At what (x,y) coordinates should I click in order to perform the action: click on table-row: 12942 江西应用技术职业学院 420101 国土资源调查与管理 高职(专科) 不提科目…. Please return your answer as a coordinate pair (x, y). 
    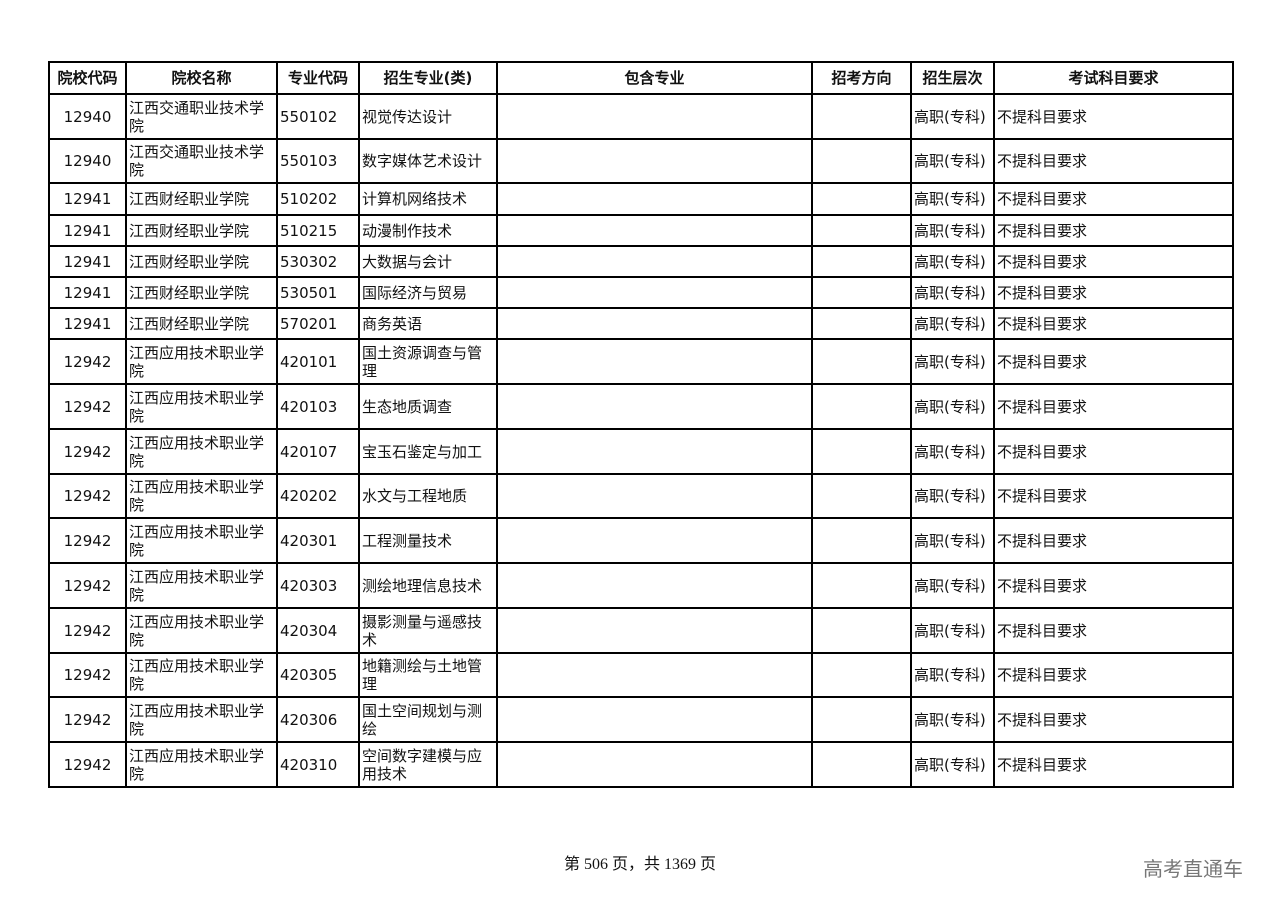
    Looking at the image, I should click on (641, 361).